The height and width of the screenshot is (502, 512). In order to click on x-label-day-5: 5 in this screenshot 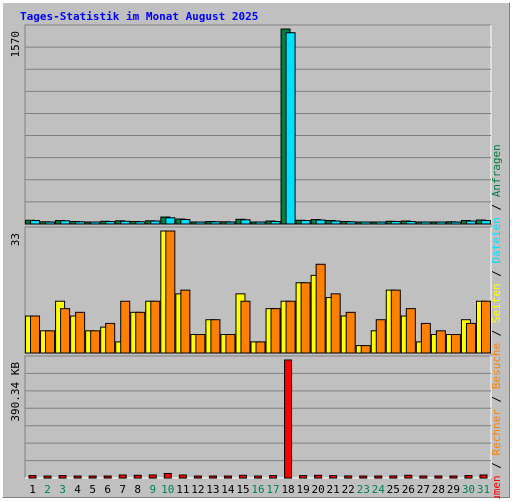, I will do `click(92, 489)`.